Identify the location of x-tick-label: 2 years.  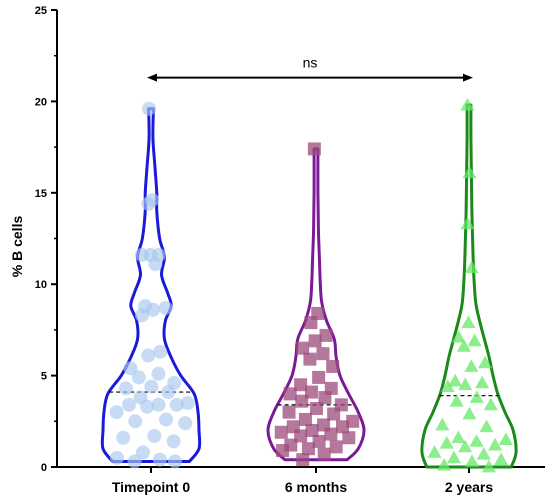
(469, 487).